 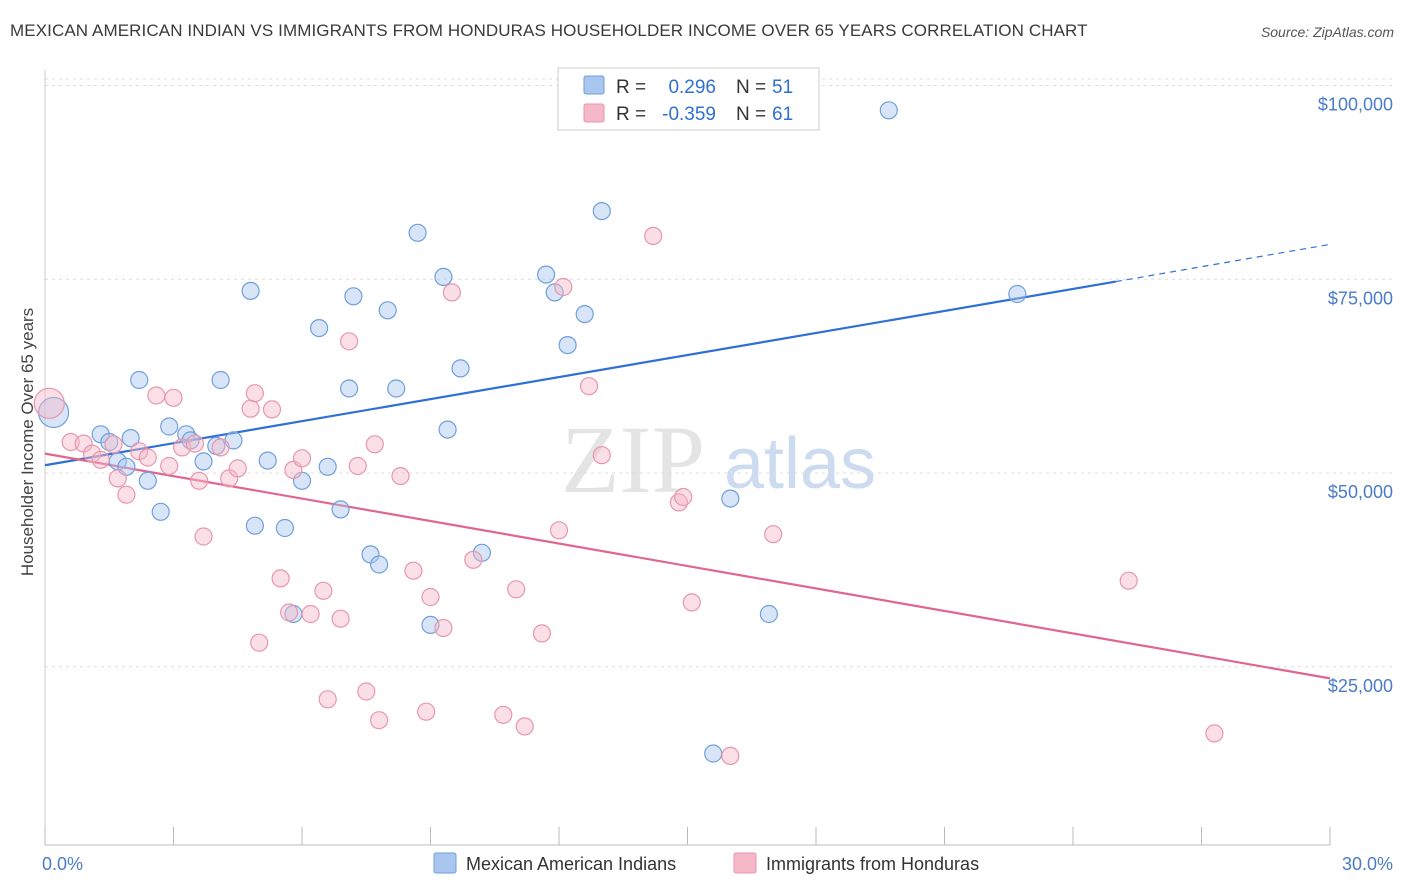 What do you see at coordinates (1367, 864) in the screenshot?
I see `x-tick-label-end: 30.0%` at bounding box center [1367, 864].